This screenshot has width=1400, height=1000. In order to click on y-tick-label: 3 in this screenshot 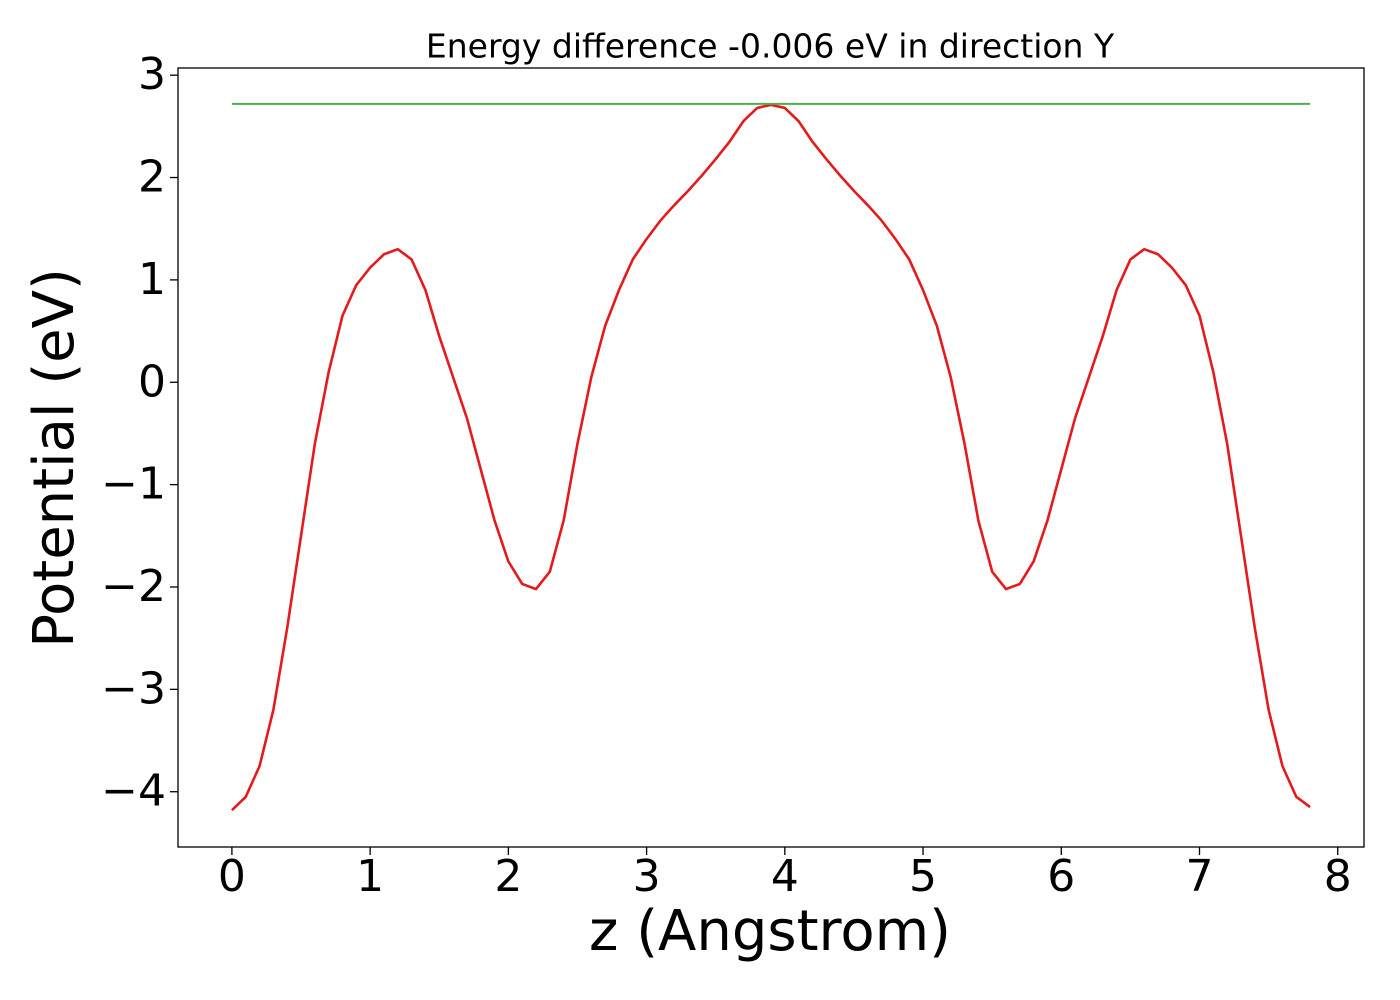, I will do `click(152, 74)`.